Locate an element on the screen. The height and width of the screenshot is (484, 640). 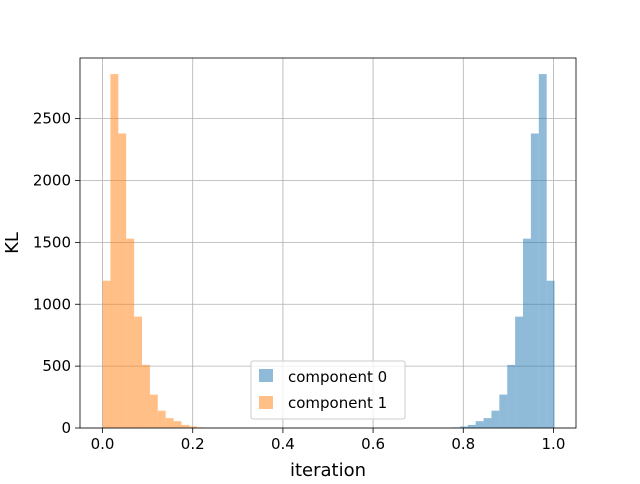
legend-box is located at coordinates (328, 390).